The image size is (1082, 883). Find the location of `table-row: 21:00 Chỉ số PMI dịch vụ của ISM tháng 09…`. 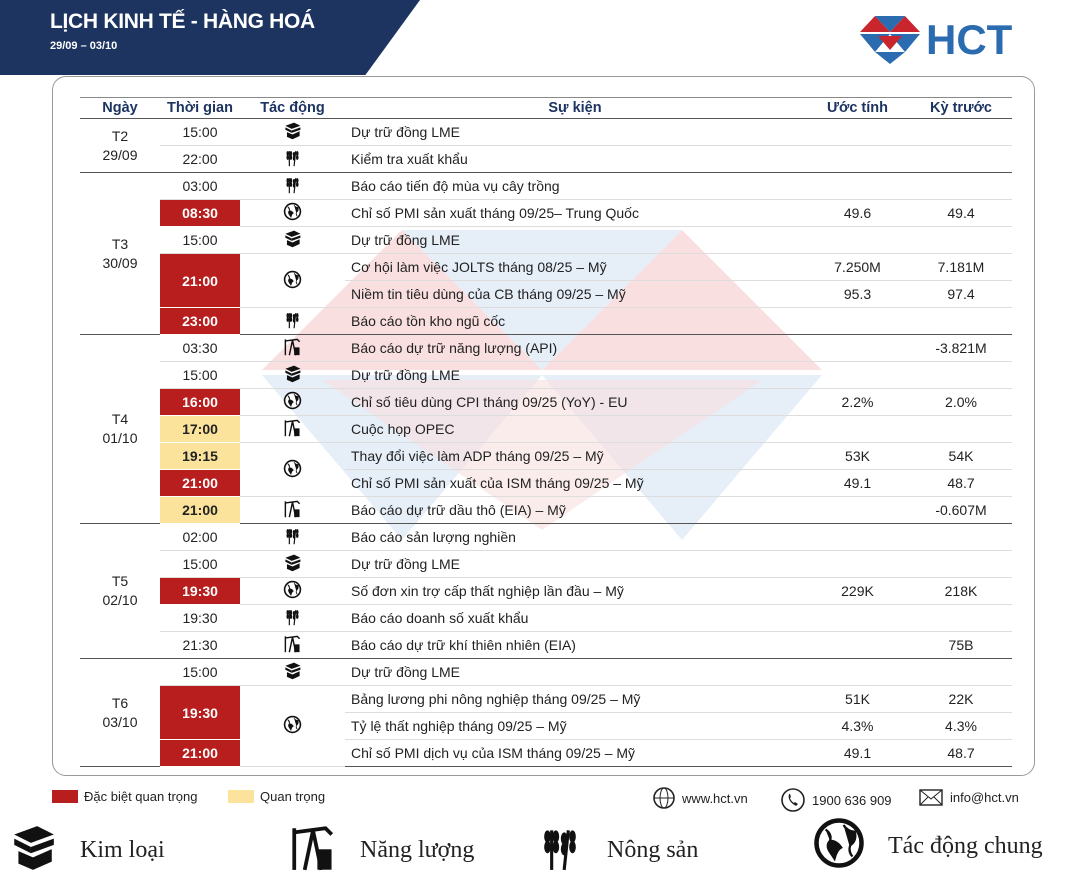

table-row: 21:00 Chỉ số PMI dịch vụ của ISM tháng 09… is located at coordinates (546, 753).